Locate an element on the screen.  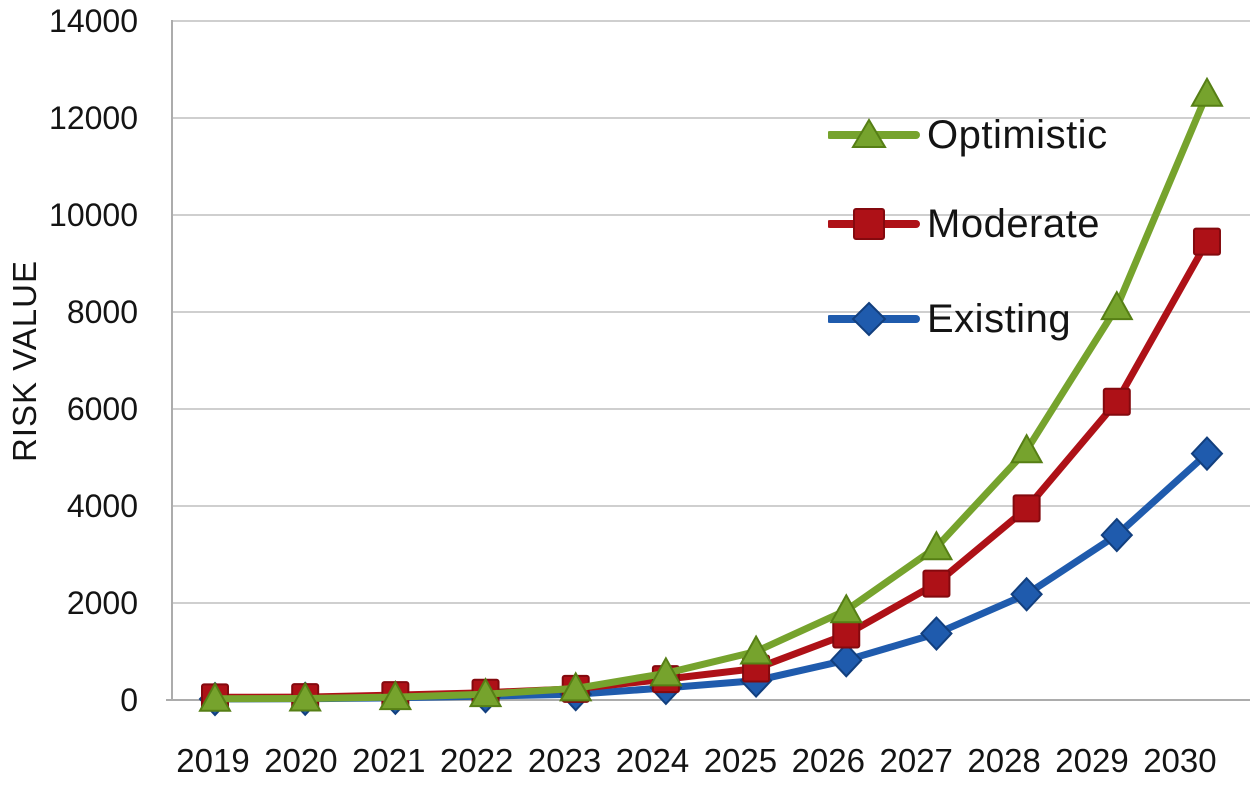
moderate-marker-2029 is located at coordinates (1116, 401).